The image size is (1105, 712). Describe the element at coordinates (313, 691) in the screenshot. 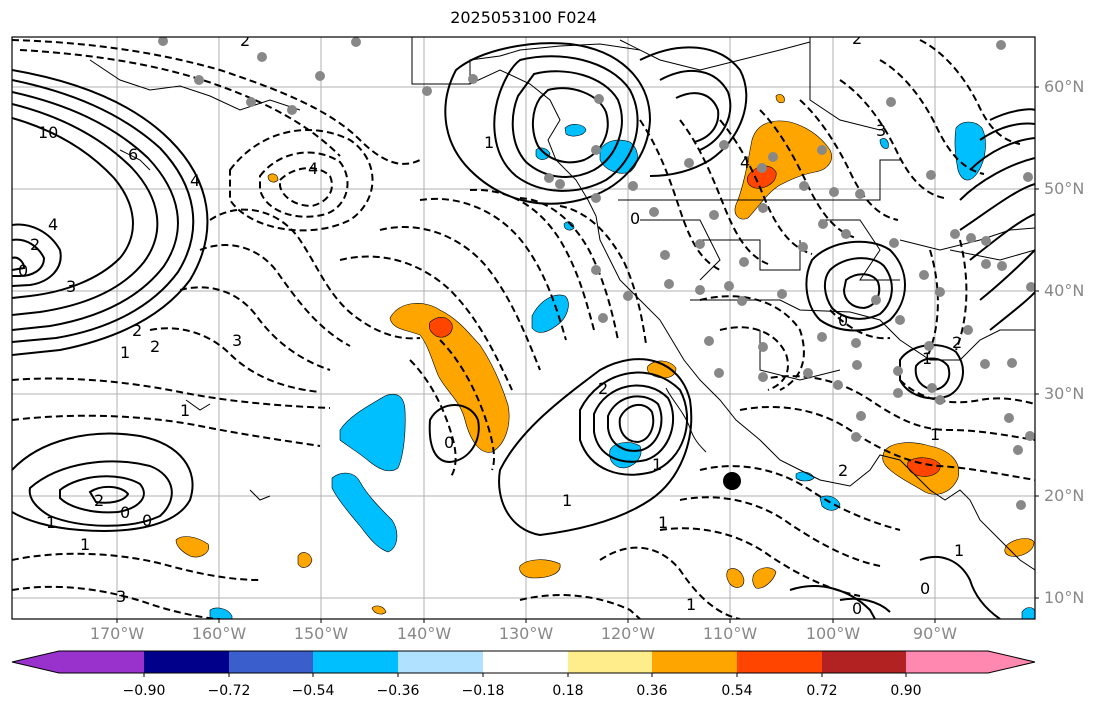

I see `colorbar-tick-label: −0.54` at that location.